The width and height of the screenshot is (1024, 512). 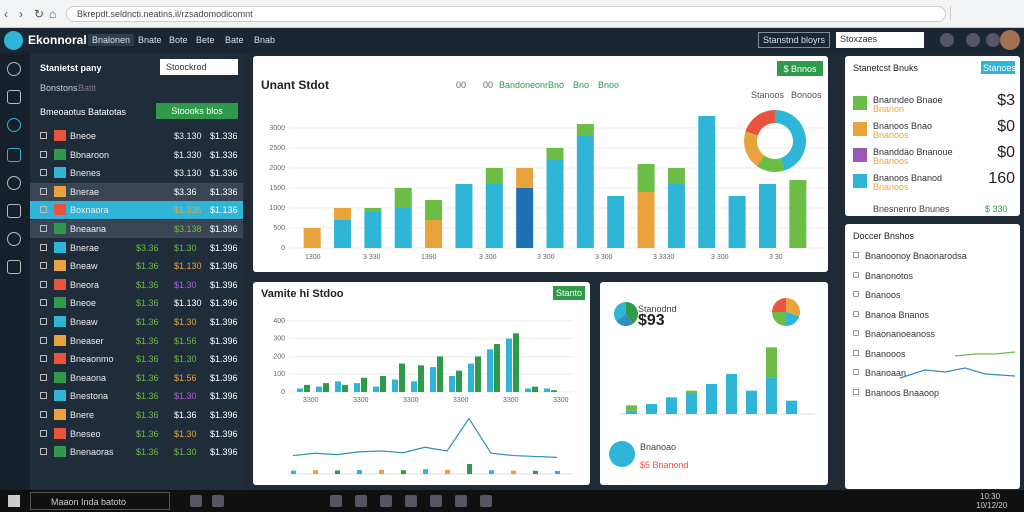 I want to click on row-value: $1.136, so click(x=224, y=210).